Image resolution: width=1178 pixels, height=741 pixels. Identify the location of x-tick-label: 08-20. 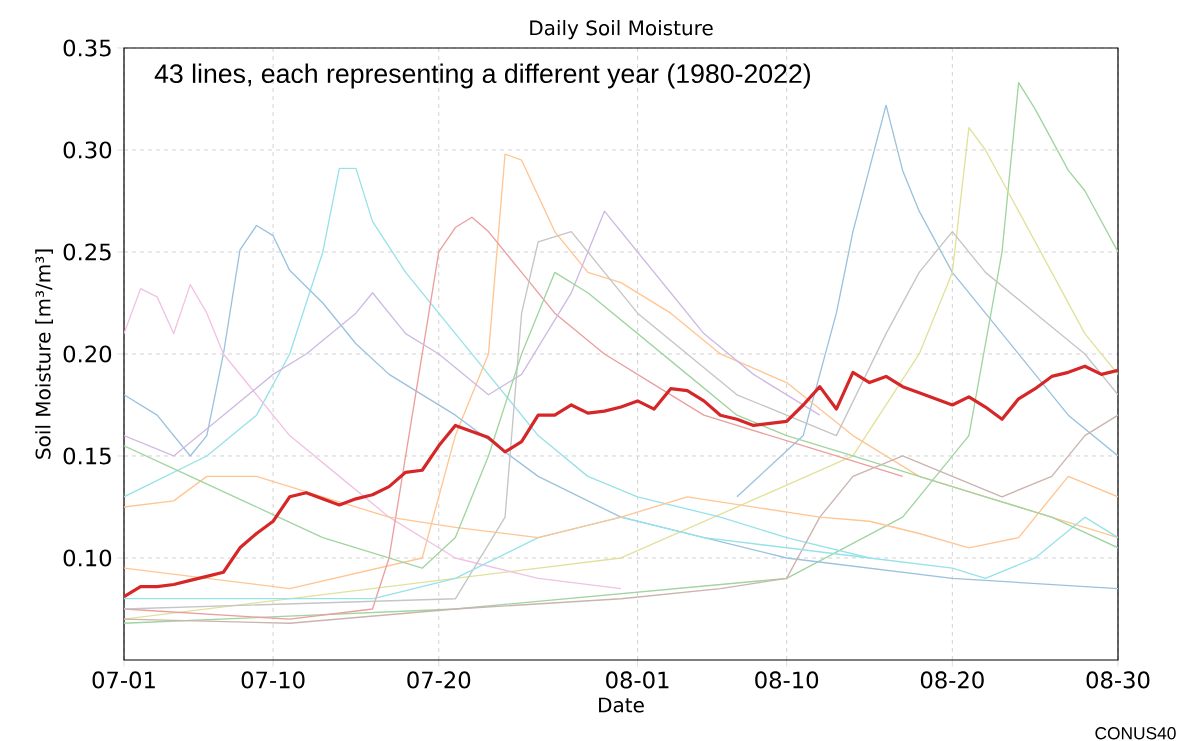
(952, 680).